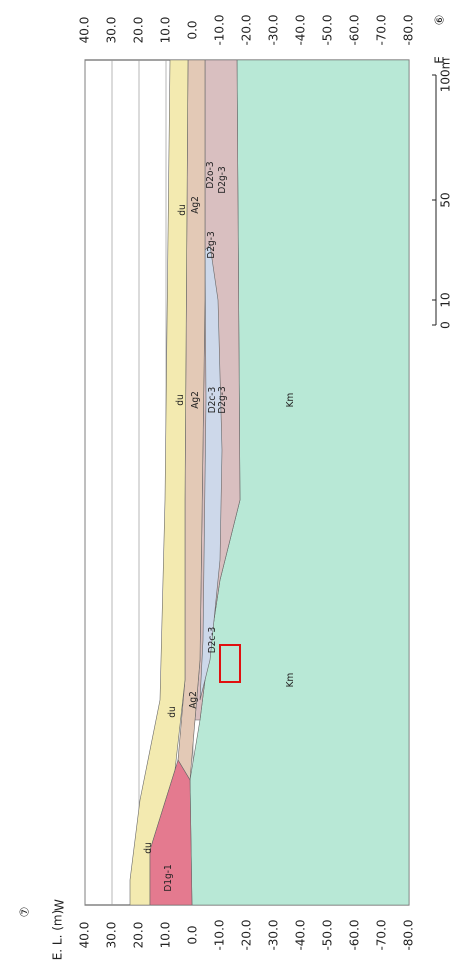 The width and height of the screenshot is (455, 976). Describe the element at coordinates (58, 935) in the screenshot. I see `axis-label: E. L. (m)` at that location.